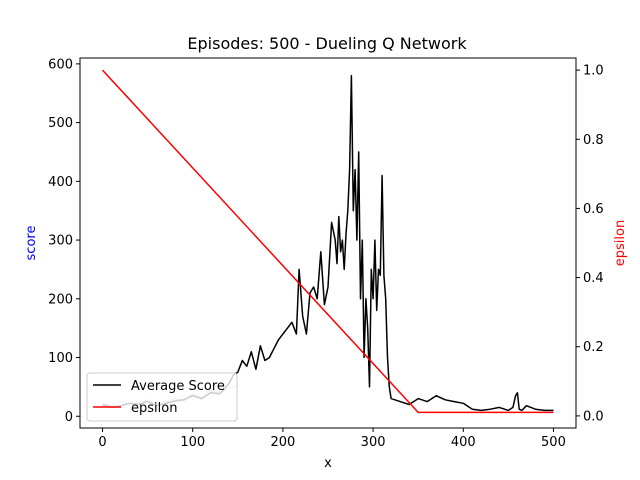 This screenshot has height=480, width=640. Describe the element at coordinates (327, 43) in the screenshot. I see `chart-title: Episodes: 500 - Dueling Q Network` at that location.